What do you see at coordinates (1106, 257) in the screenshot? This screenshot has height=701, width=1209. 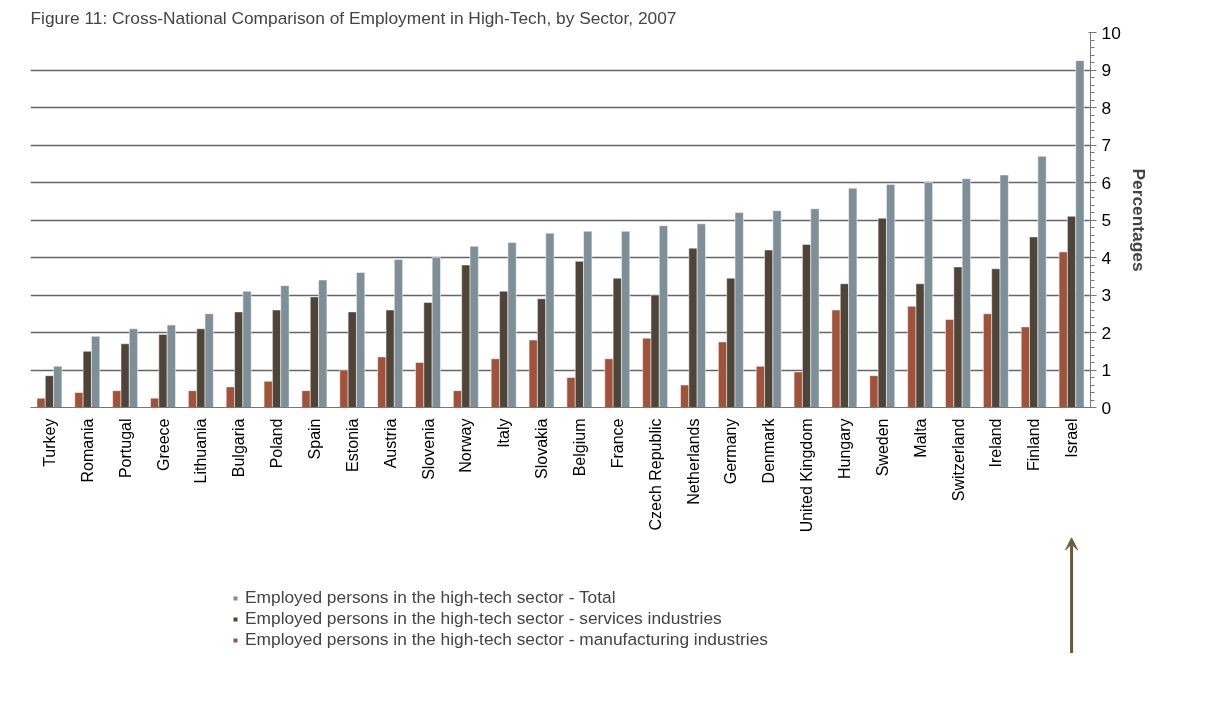 I see `y-tick-label: 4` at bounding box center [1106, 257].